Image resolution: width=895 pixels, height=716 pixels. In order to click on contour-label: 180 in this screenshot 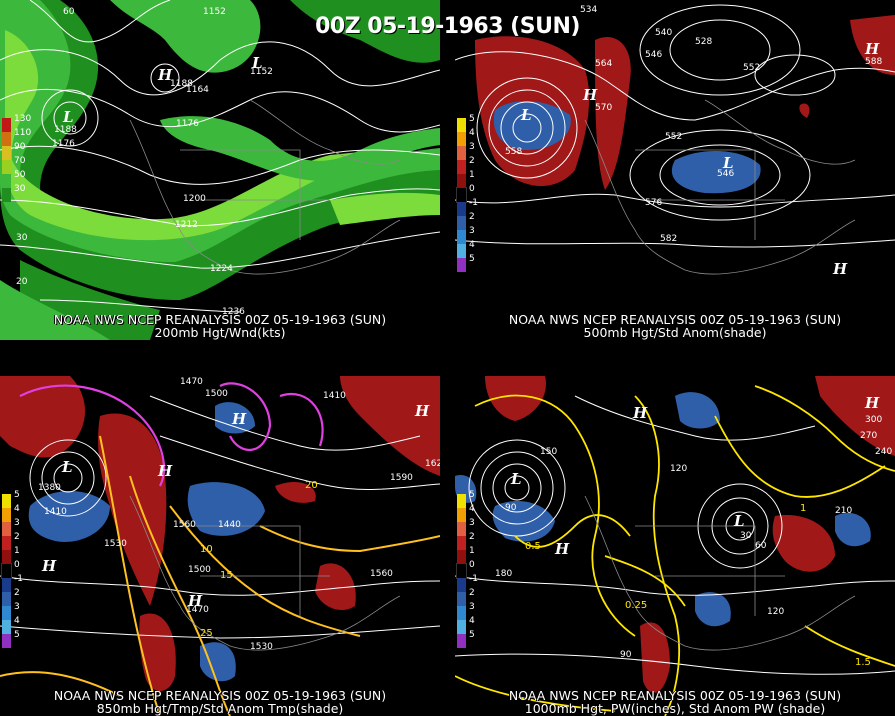, I will do `click(503, 574)`.